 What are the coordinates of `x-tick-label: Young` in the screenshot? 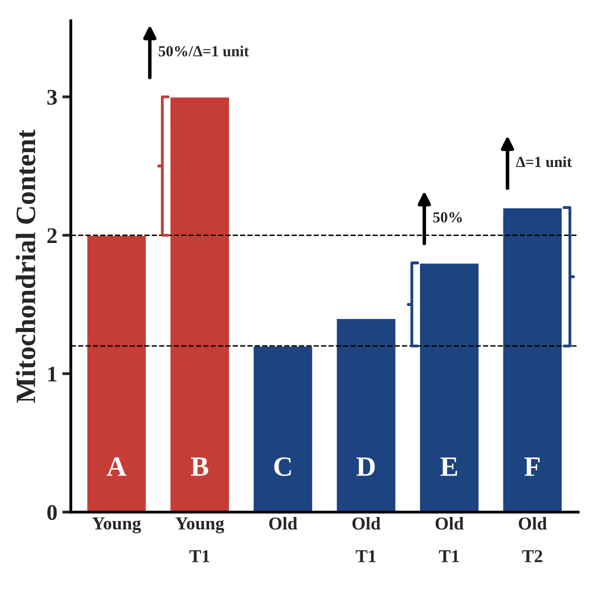 It's located at (116, 526).